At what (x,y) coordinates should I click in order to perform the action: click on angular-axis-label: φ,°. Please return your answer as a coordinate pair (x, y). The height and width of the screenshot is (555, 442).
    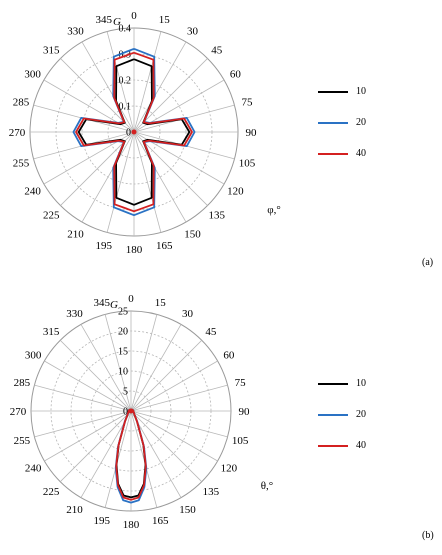
    Looking at the image, I should click on (274, 210).